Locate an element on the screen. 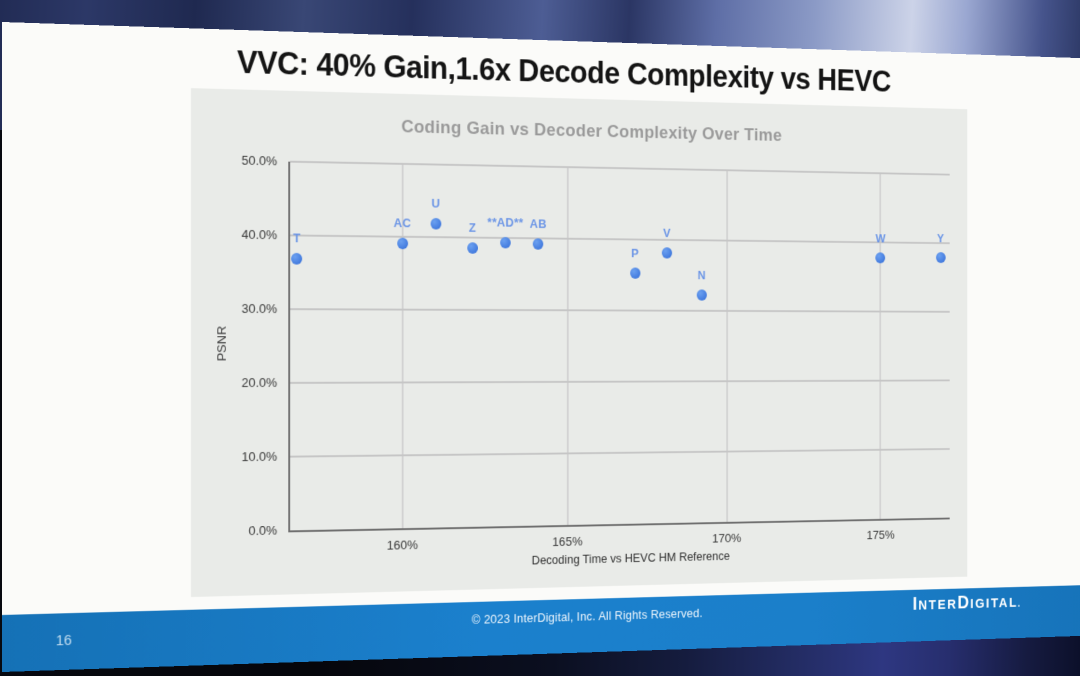  scatter-point-W is located at coordinates (880, 258).